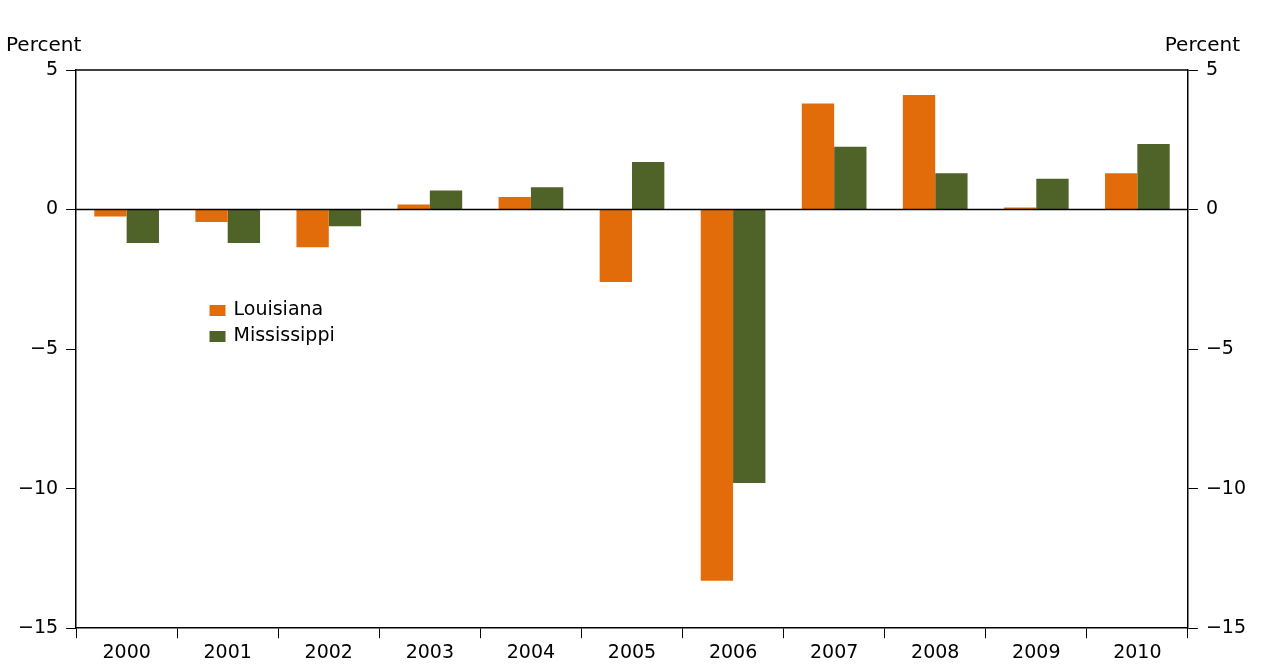  What do you see at coordinates (935, 650) in the screenshot?
I see `x-tick-label: 2008` at bounding box center [935, 650].